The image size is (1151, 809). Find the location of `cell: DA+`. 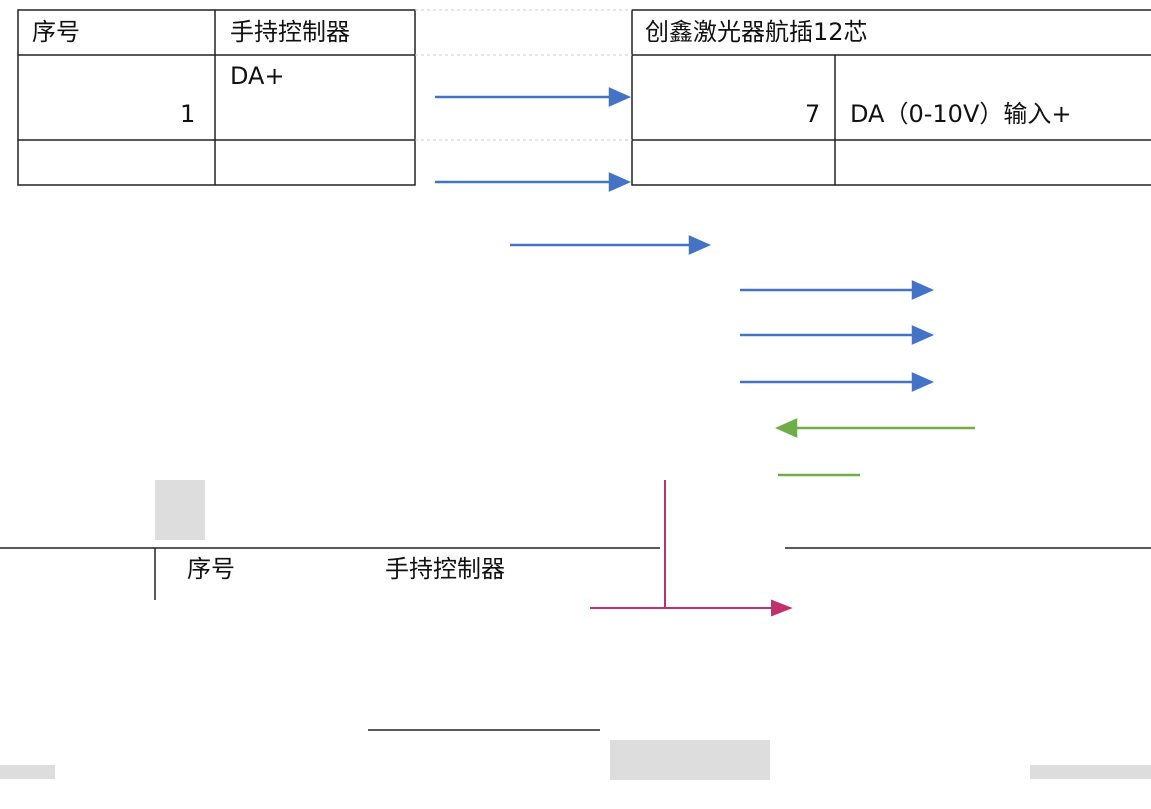

cell: DA+ is located at coordinates (257, 76).